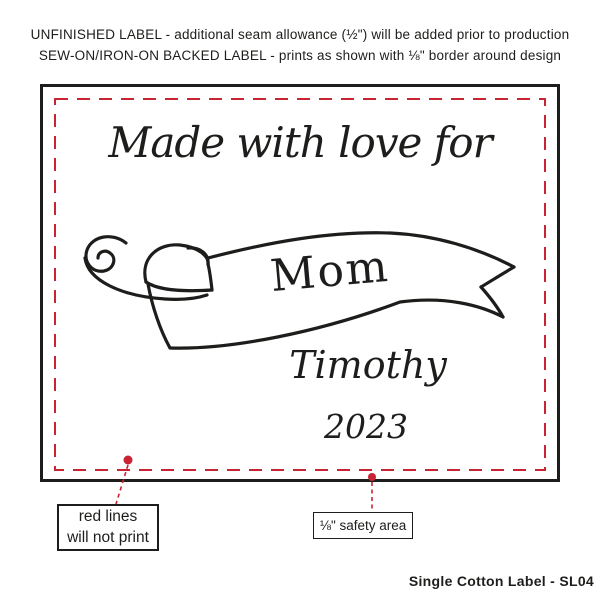 The width and height of the screenshot is (600, 600). Describe the element at coordinates (368, 365) in the screenshot. I see `label-sender-text: Timothy` at that location.